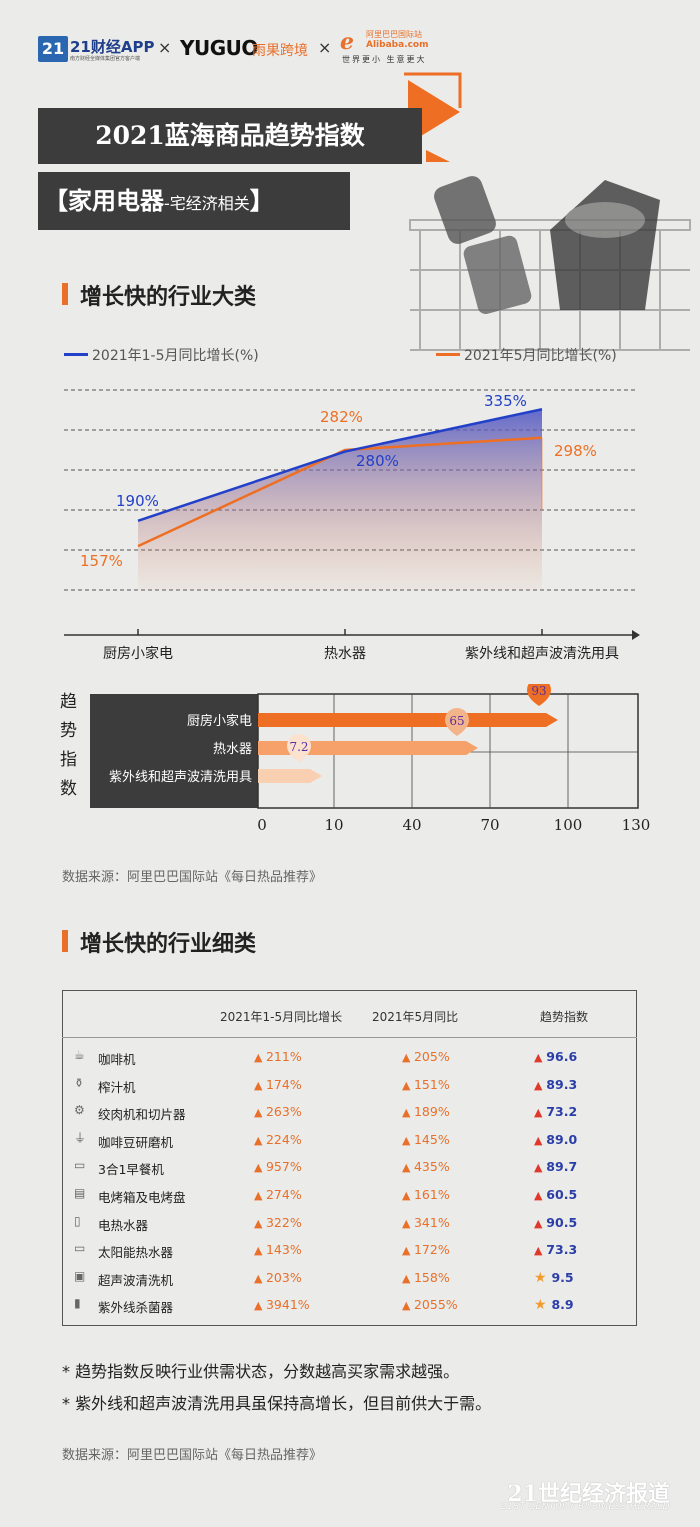 This screenshot has height=1527, width=700. What do you see at coordinates (278, 1084) in the screenshot?
I see `table-cell-ytd-growth: ▲ 174%` at bounding box center [278, 1084].